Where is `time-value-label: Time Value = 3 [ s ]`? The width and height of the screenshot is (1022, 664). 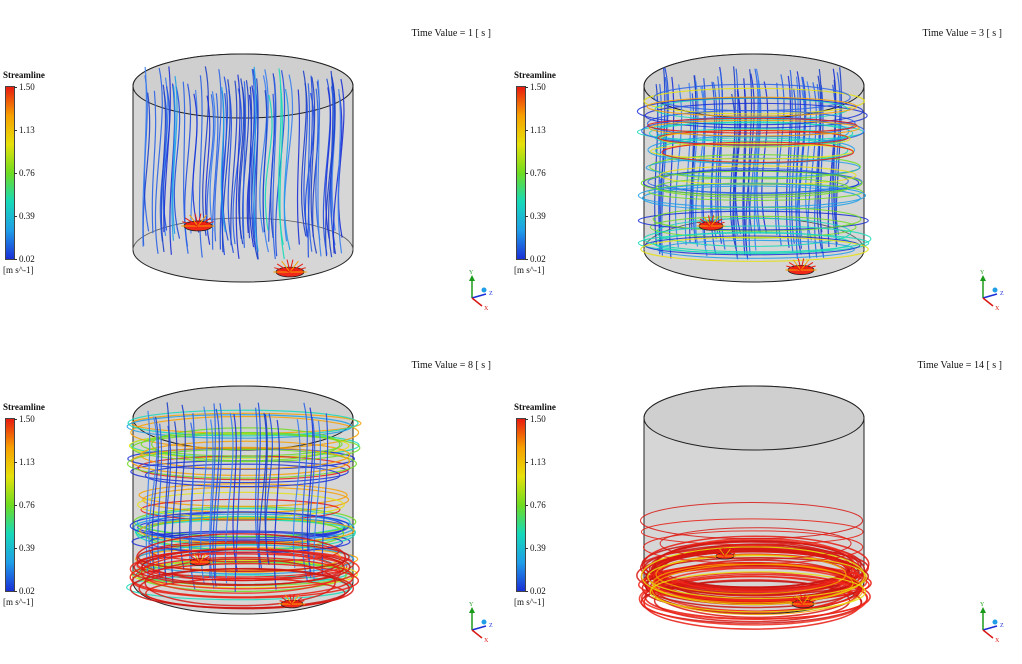 time-value-label: Time Value = 3 [ s ] is located at coordinates (962, 33).